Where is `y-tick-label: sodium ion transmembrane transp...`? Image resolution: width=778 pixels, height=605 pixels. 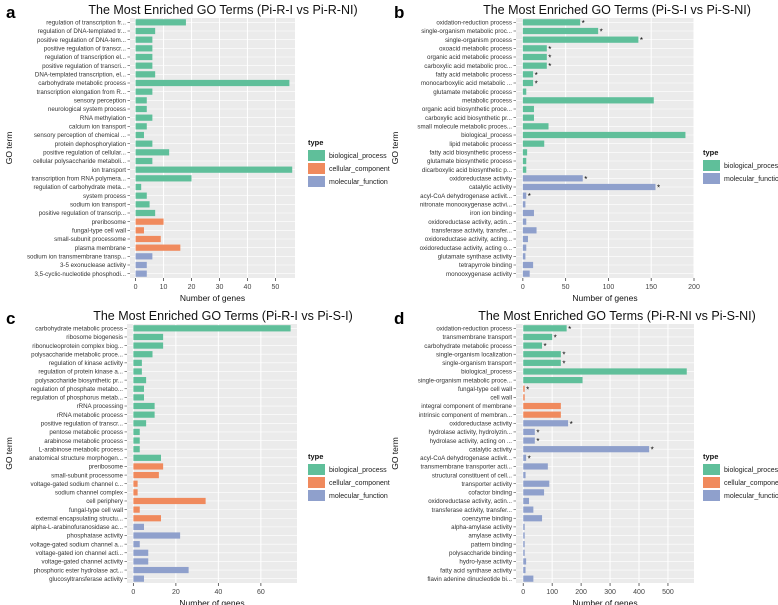
y-tick-label: sodium ion transmembrane transp... is located at coordinates (76, 257).